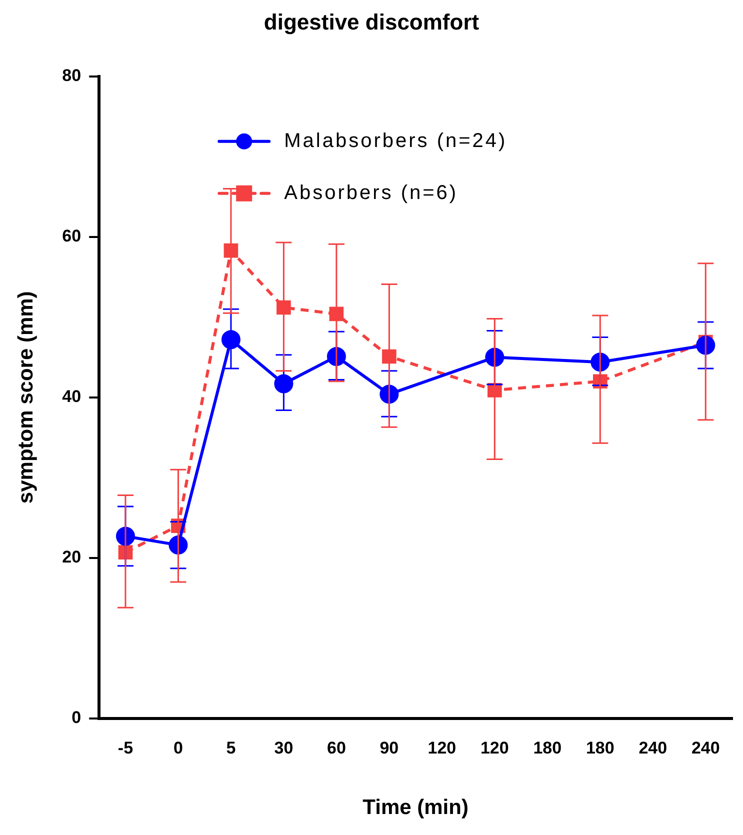  I want to click on x-tick-label: 90, so click(389, 748).